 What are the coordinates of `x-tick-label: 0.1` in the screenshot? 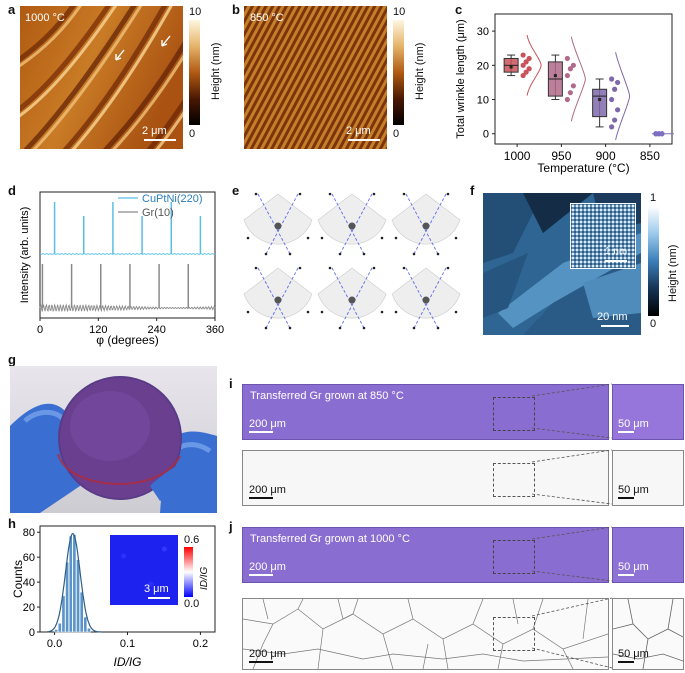 It's located at (127, 644).